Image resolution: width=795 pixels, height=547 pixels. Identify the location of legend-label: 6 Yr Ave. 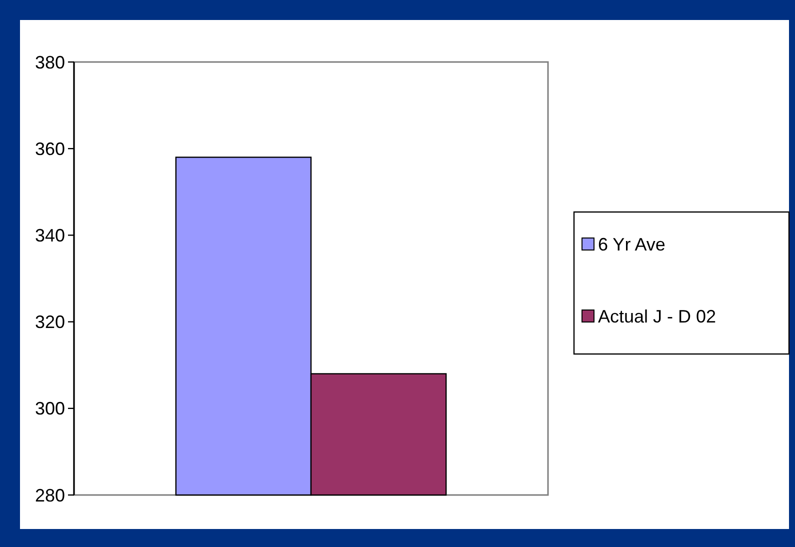
(632, 244).